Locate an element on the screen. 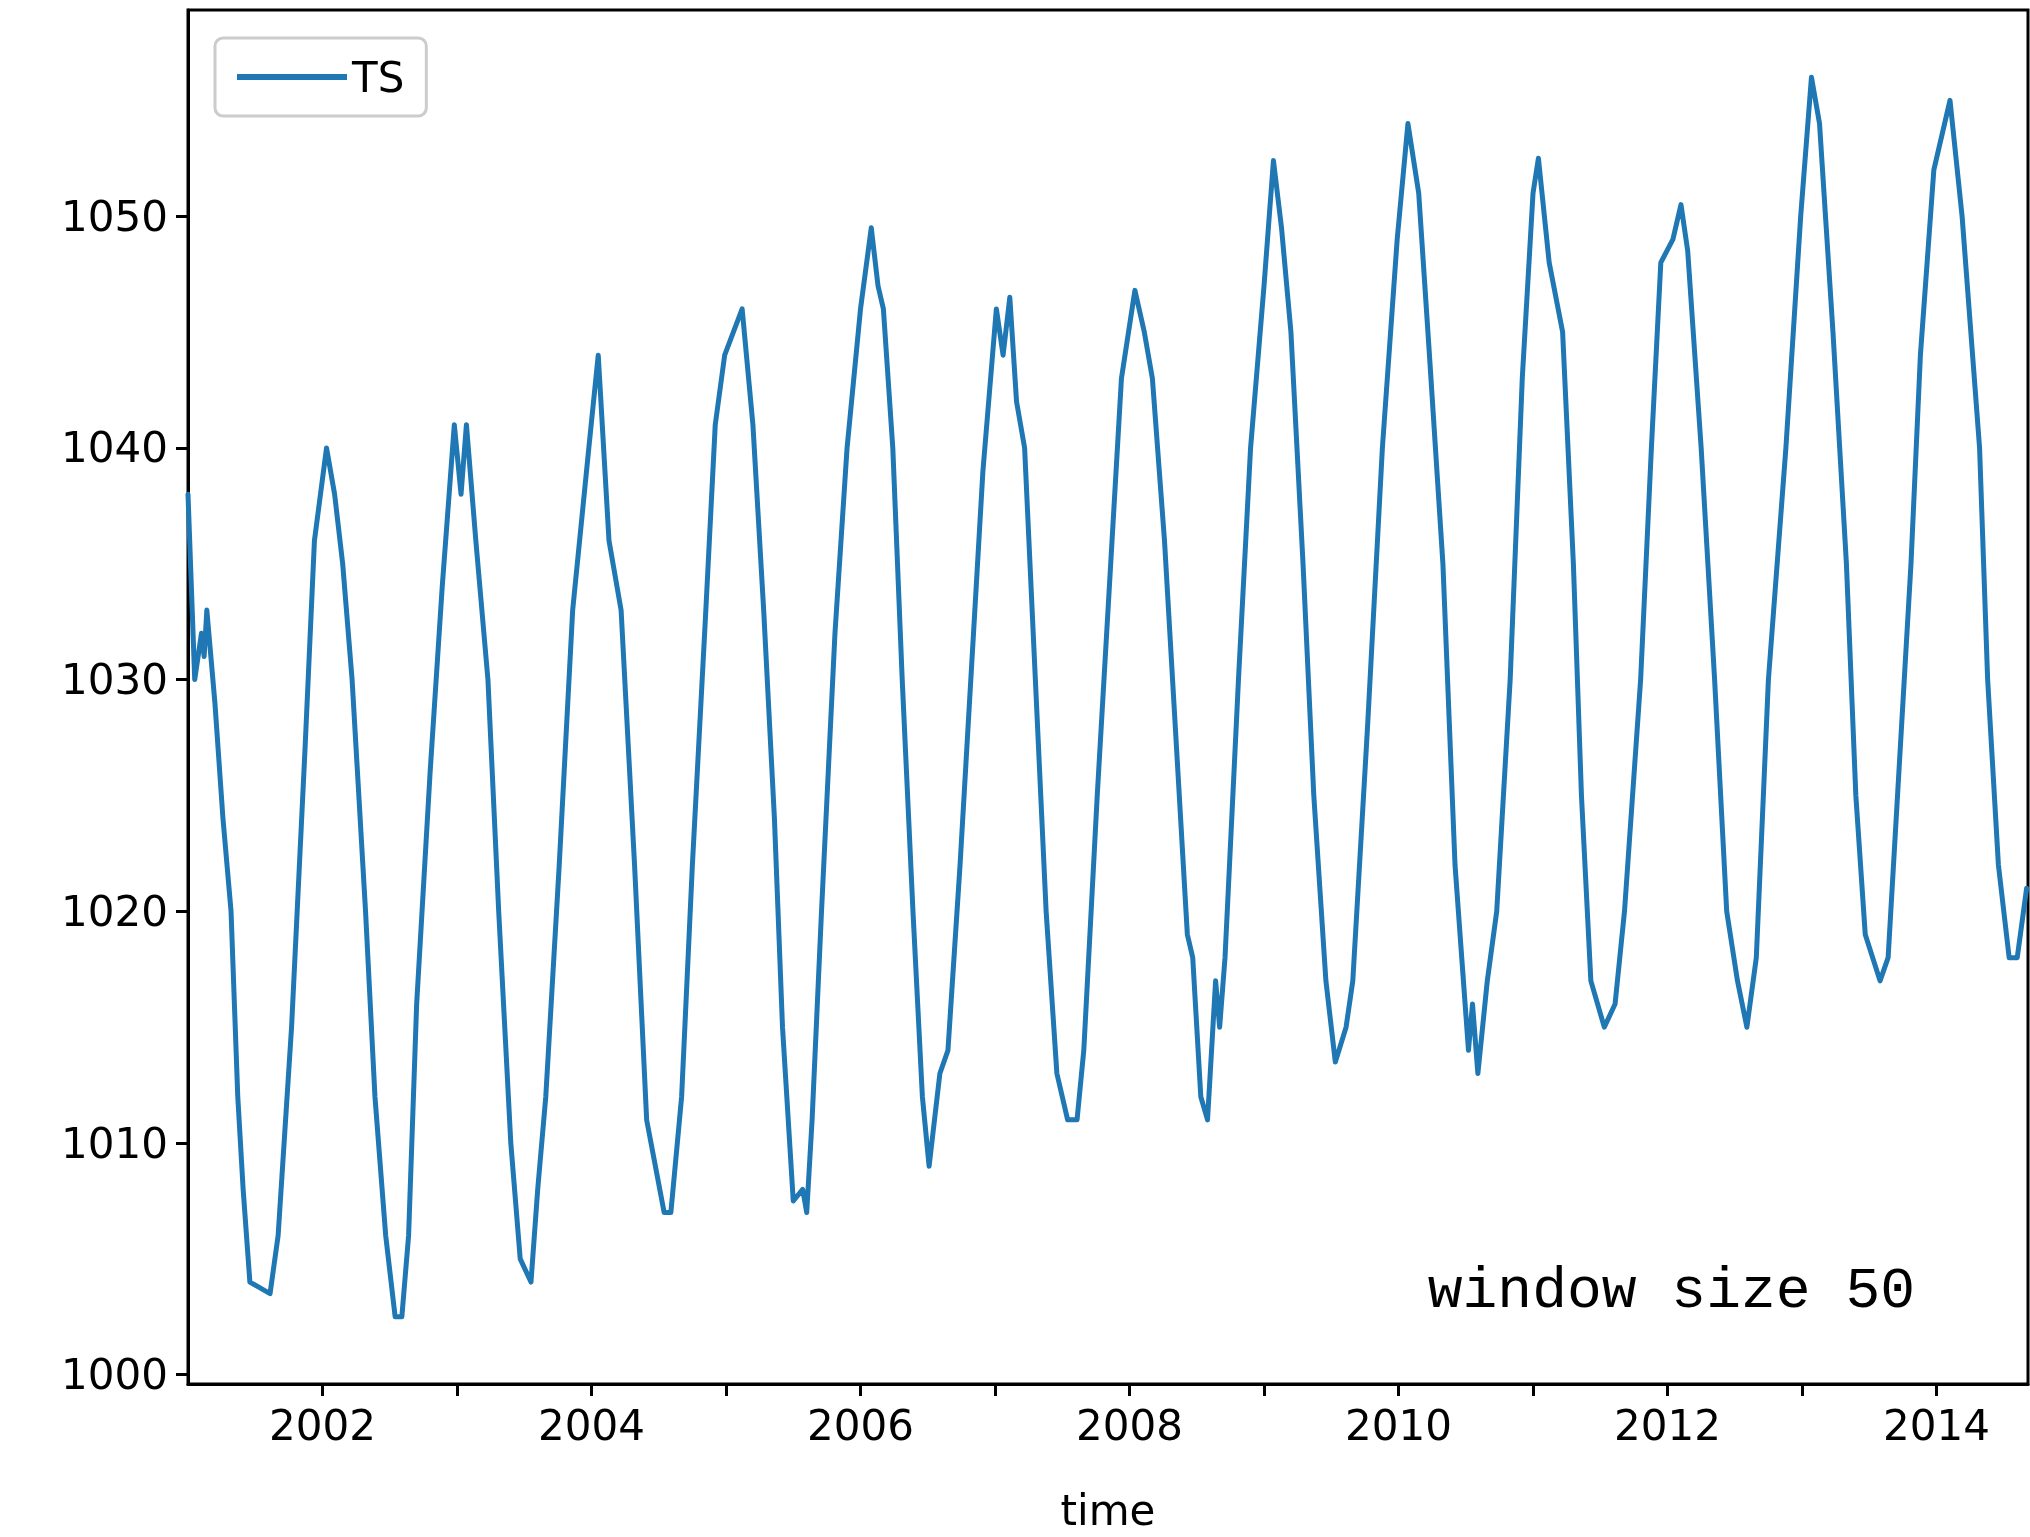 Image resolution: width=2030 pixels, height=1537 pixels. y-tick-label: 1040 is located at coordinates (114, 448).